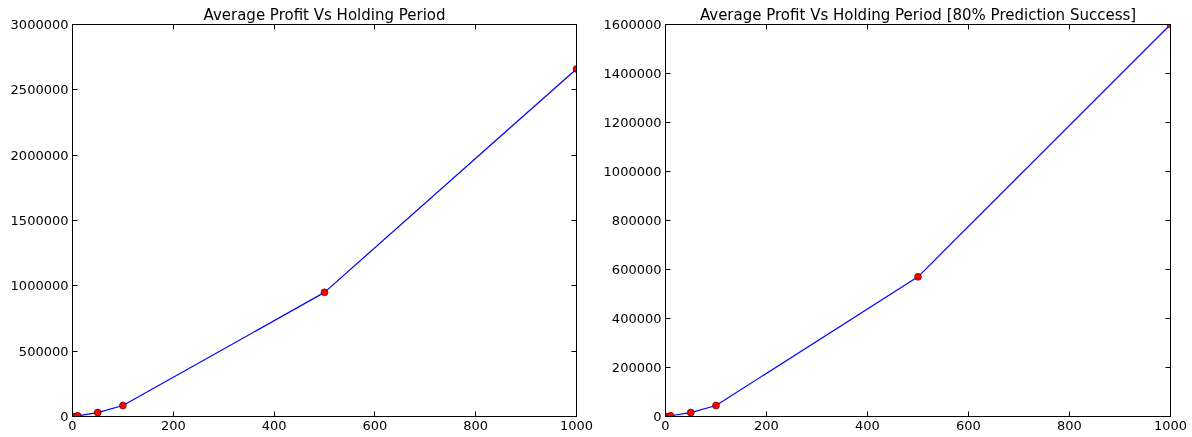  I want to click on y-tick-label: 1500000, so click(39, 220).